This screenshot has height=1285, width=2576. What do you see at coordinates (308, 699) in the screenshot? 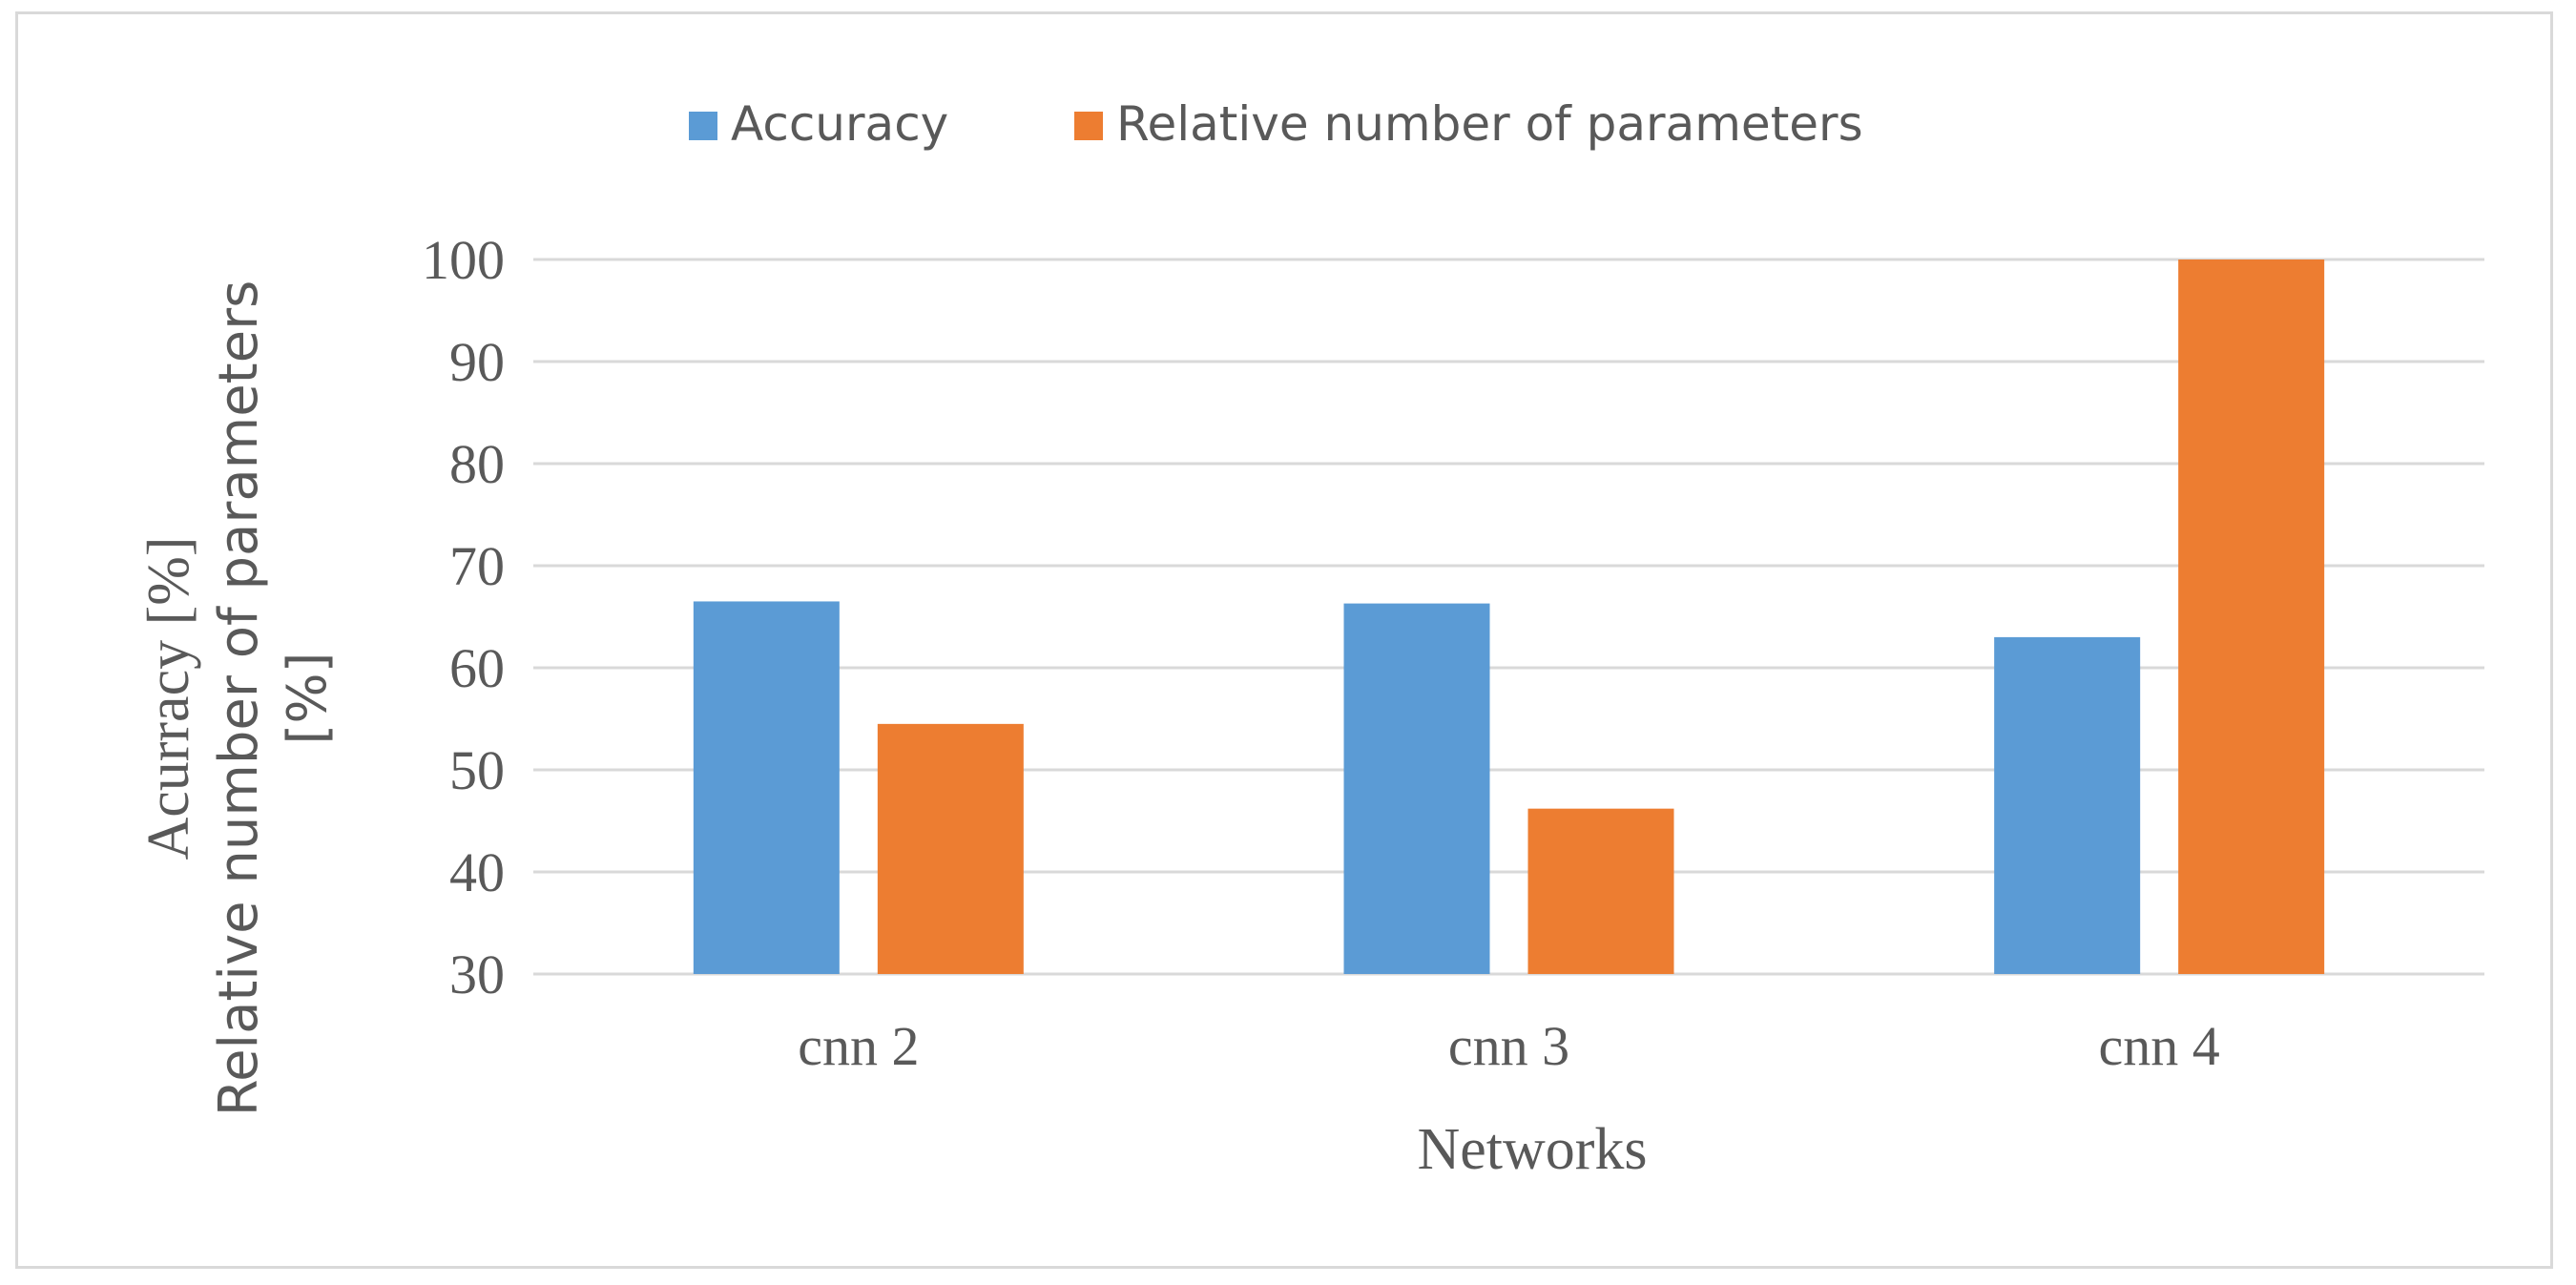
I see `y-axis-label-line-3: [%]` at bounding box center [308, 699].